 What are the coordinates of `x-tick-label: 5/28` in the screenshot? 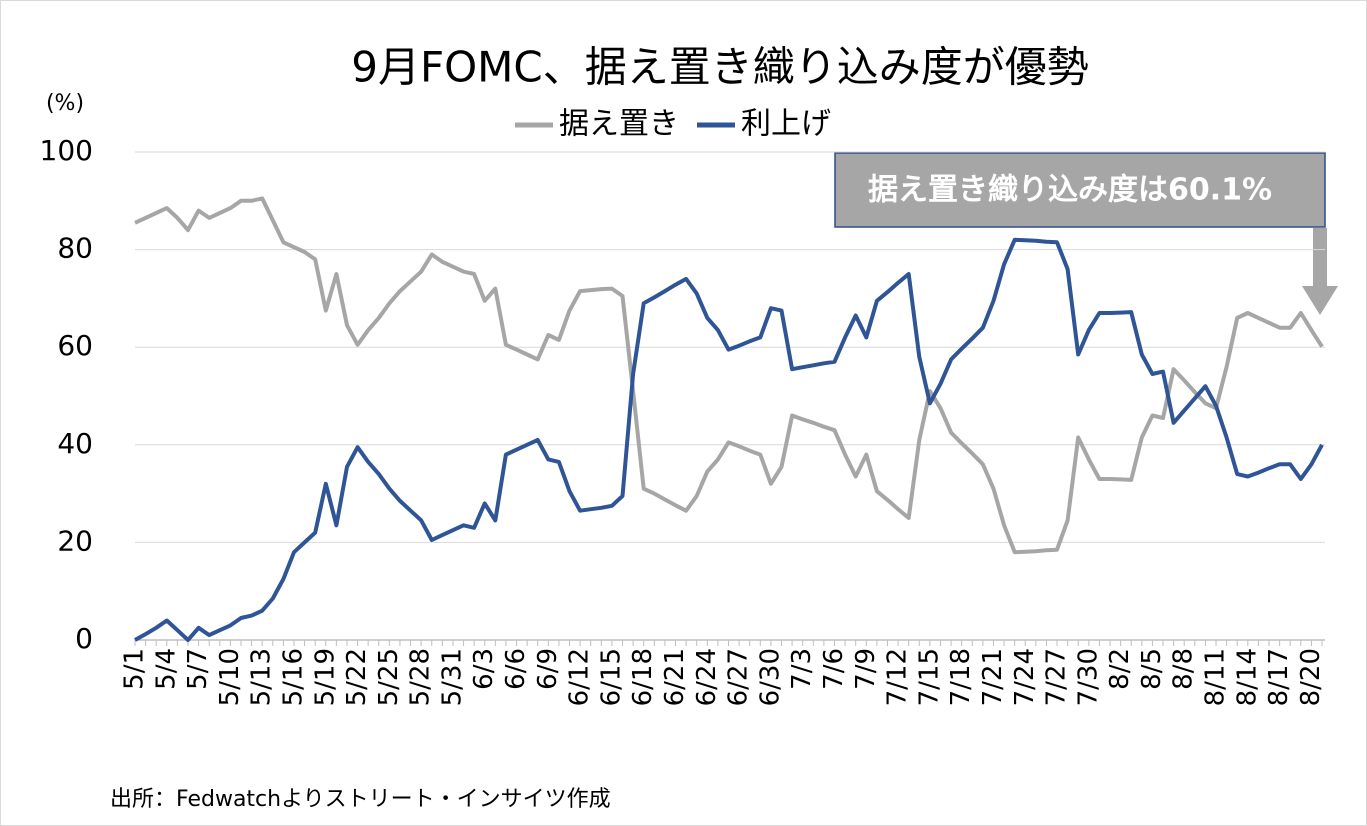 It's located at (421, 677).